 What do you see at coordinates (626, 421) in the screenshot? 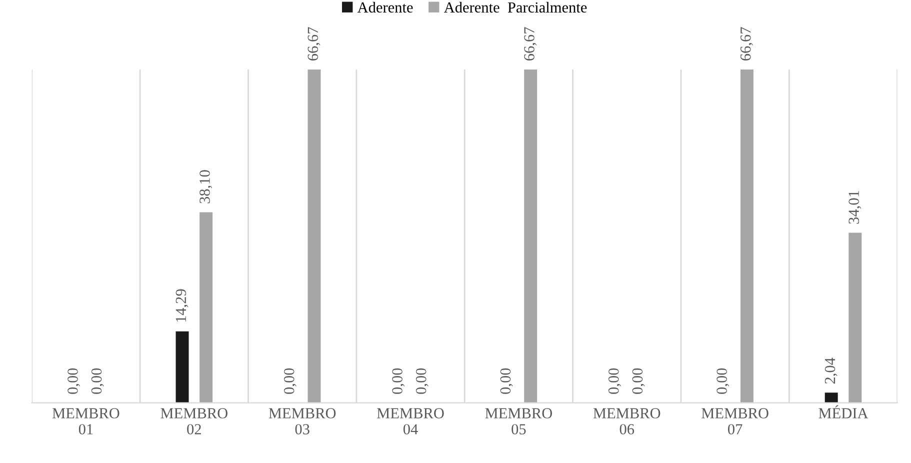
I see `x-tick-label: MEMBRO 06` at bounding box center [626, 421].